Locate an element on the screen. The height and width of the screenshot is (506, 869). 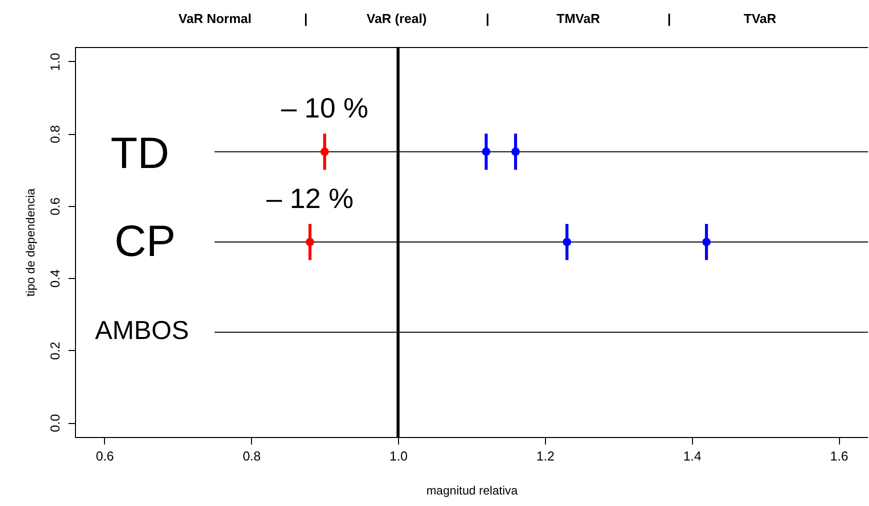
x-tick-label: 1.6 is located at coordinates (839, 456).